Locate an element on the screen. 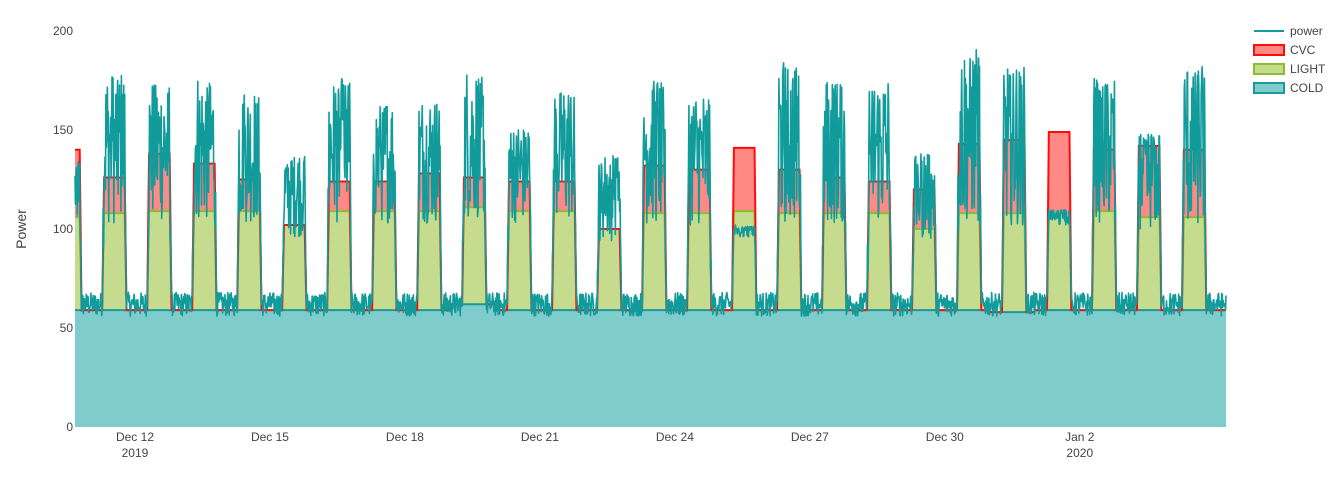  legend-item-cvc: CVC is located at coordinates (1284, 50).